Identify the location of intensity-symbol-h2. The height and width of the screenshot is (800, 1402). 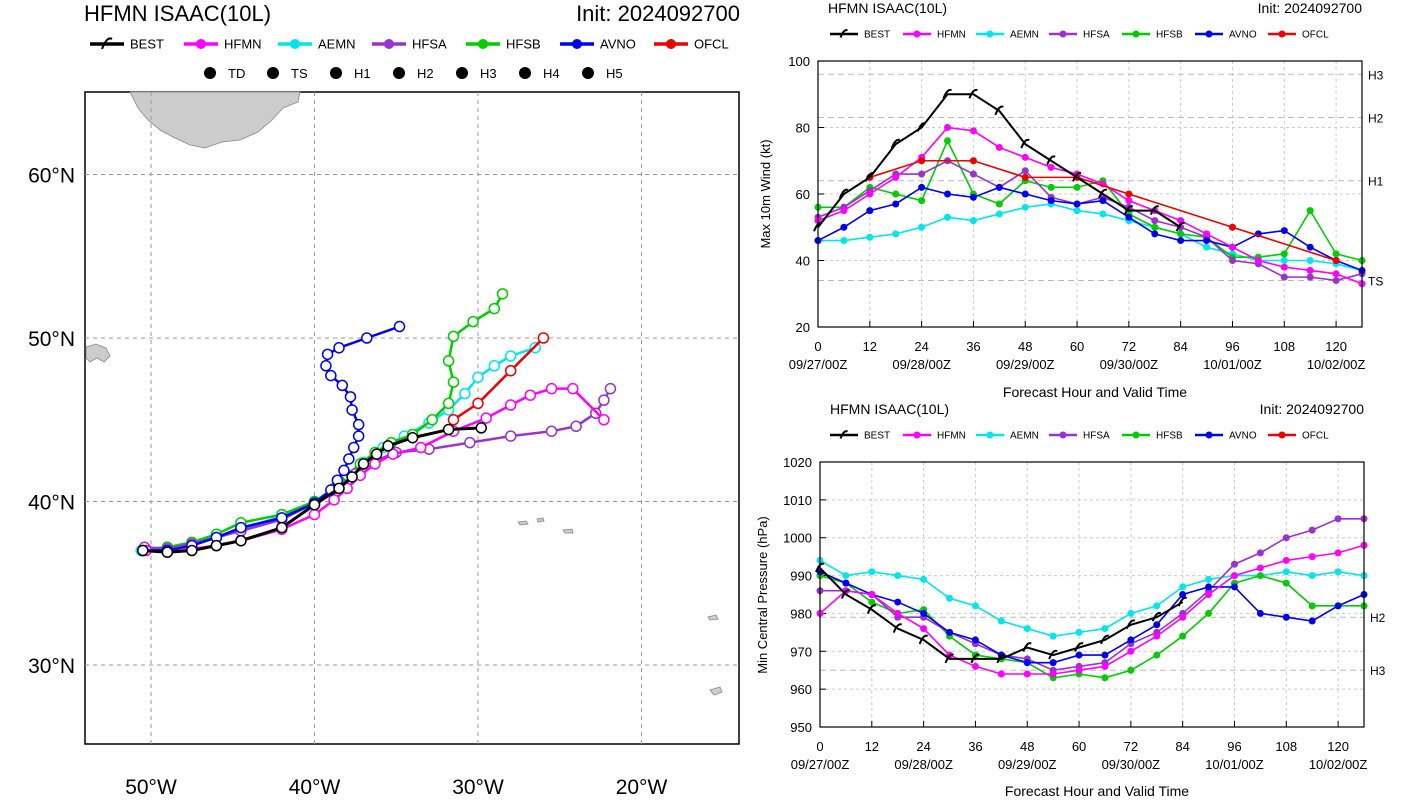
(399, 73).